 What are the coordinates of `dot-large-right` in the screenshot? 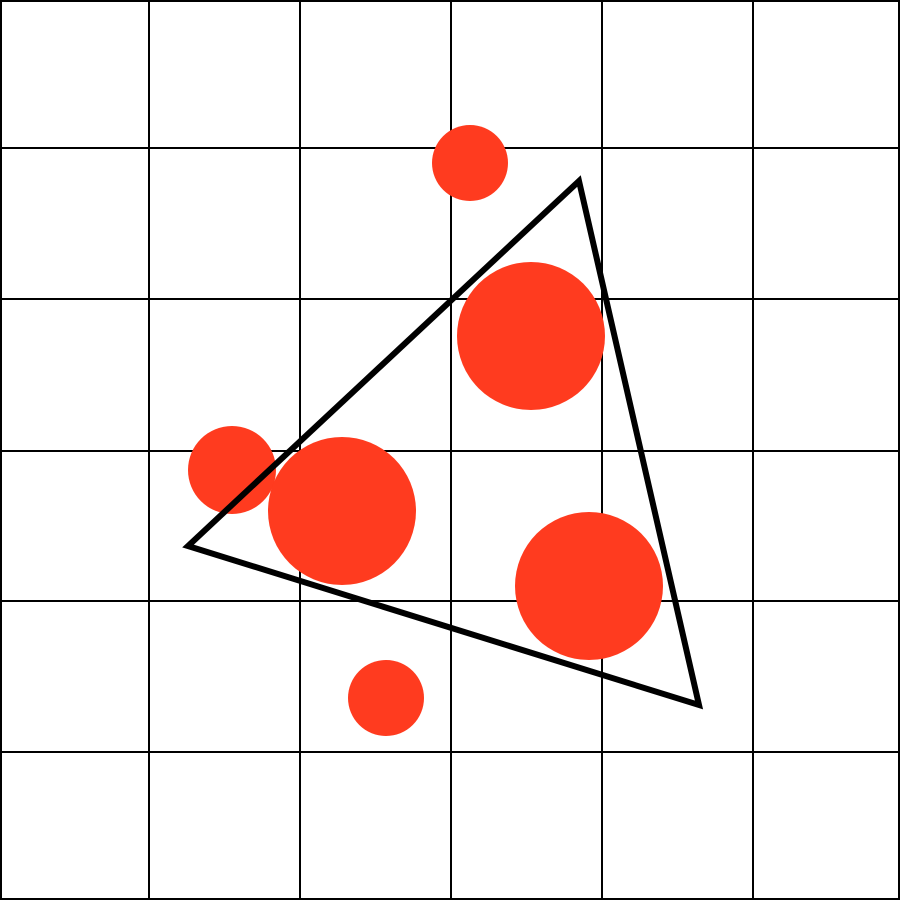 It's located at (589, 586).